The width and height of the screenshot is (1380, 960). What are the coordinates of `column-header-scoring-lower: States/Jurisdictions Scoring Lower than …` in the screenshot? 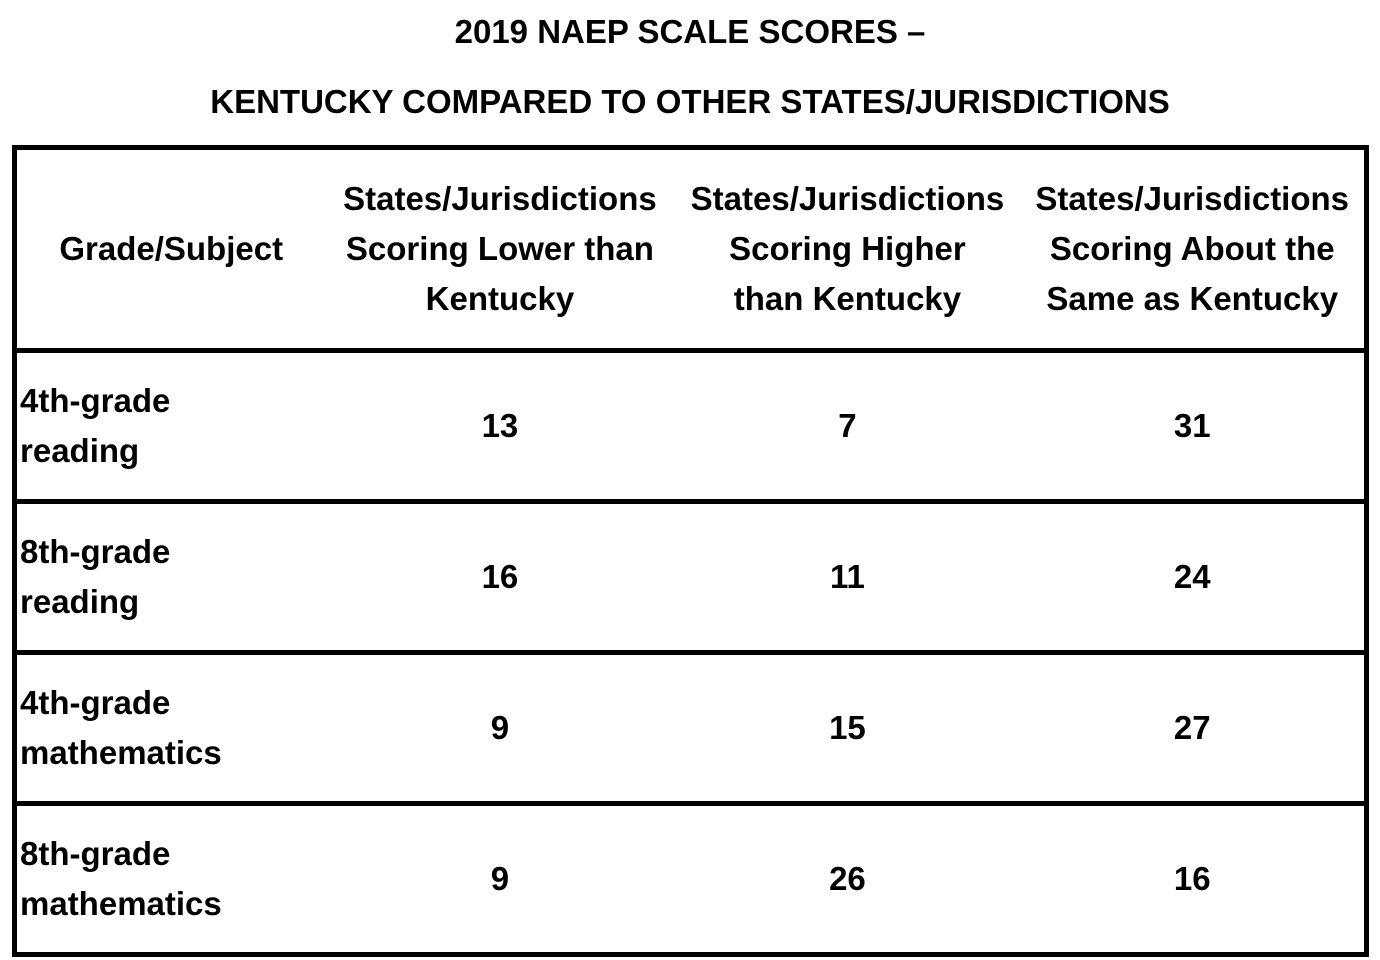 It's located at (500, 250).